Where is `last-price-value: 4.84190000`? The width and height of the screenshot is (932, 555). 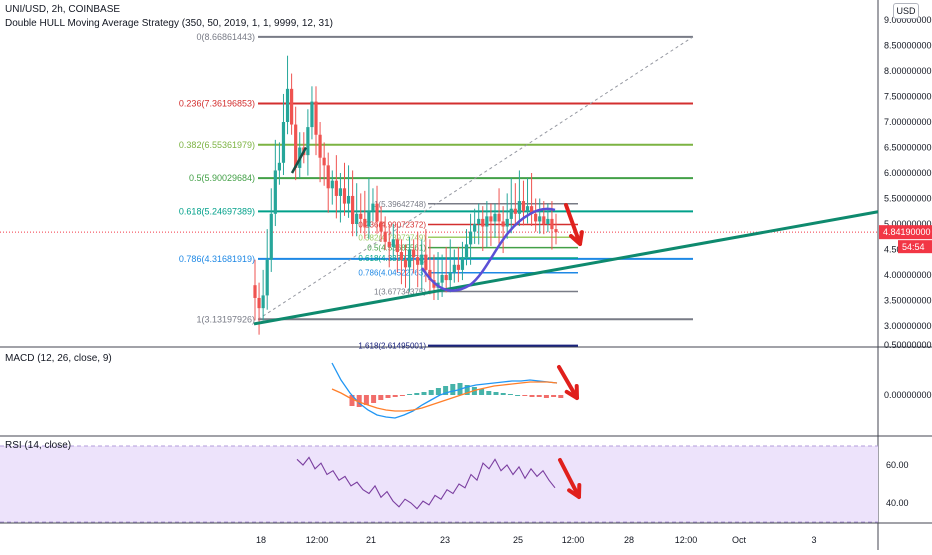
last-price-value: 4.84190000 is located at coordinates (907, 232).